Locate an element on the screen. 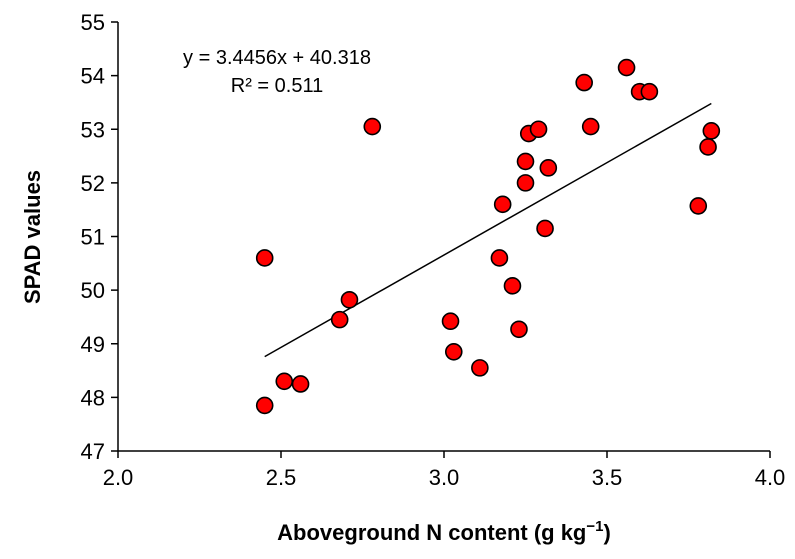 This screenshot has width=795, height=559. trendline-equation: y = 3.4456x + 40.318 is located at coordinates (277, 58).